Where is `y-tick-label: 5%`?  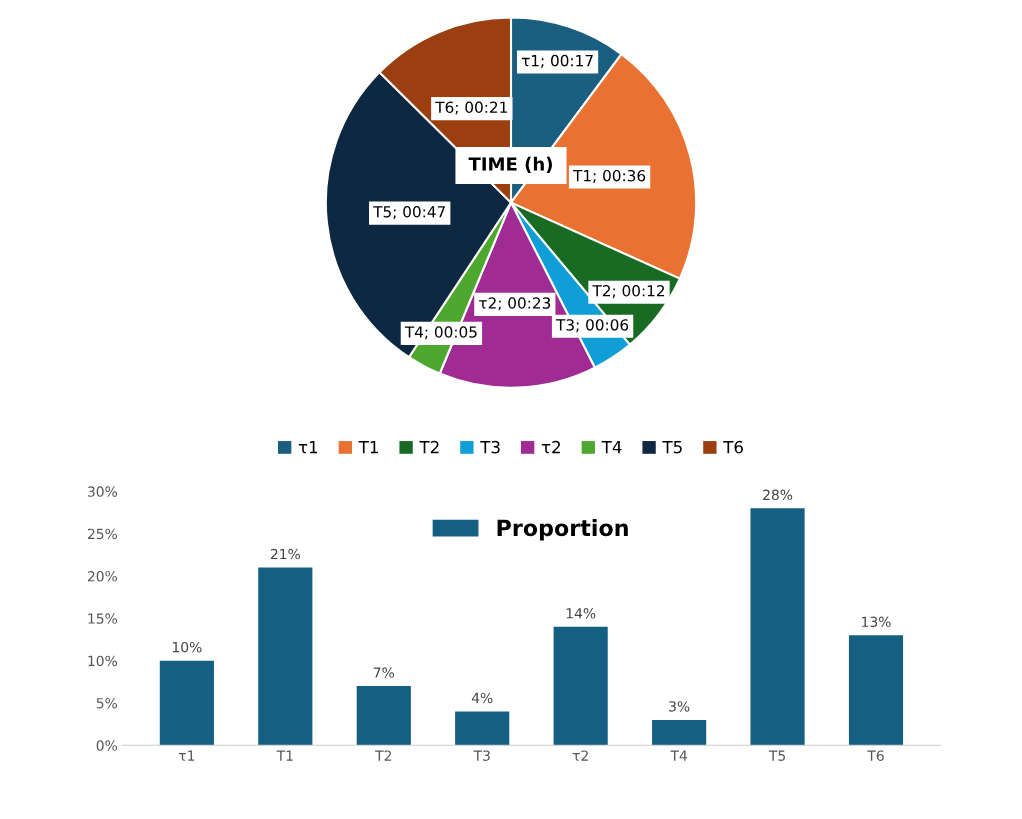
y-tick-label: 5% is located at coordinates (107, 703).